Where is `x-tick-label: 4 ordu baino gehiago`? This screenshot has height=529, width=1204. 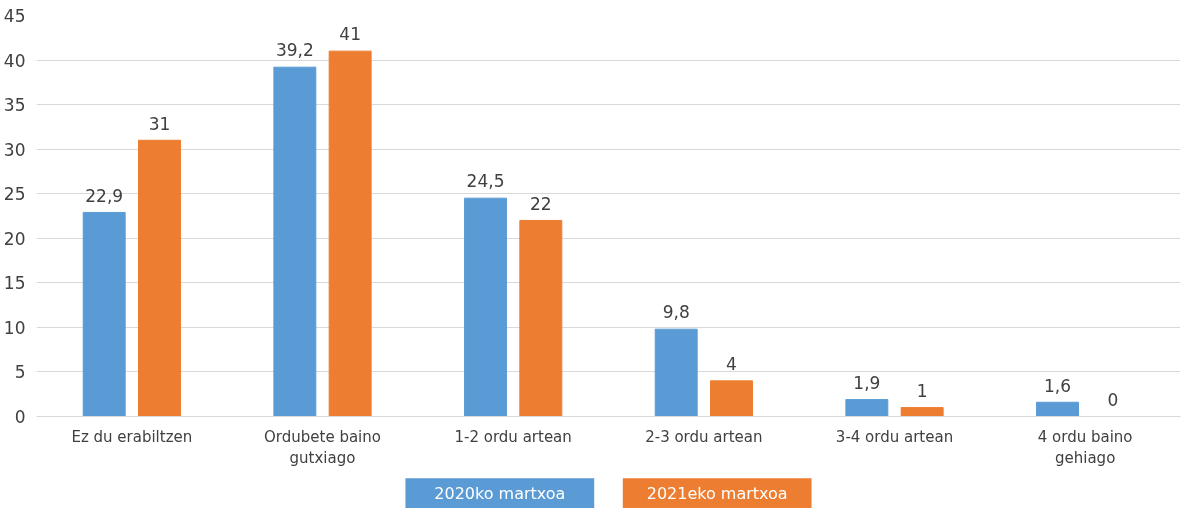 x-tick-label: 4 ordu baino gehiago is located at coordinates (1085, 447).